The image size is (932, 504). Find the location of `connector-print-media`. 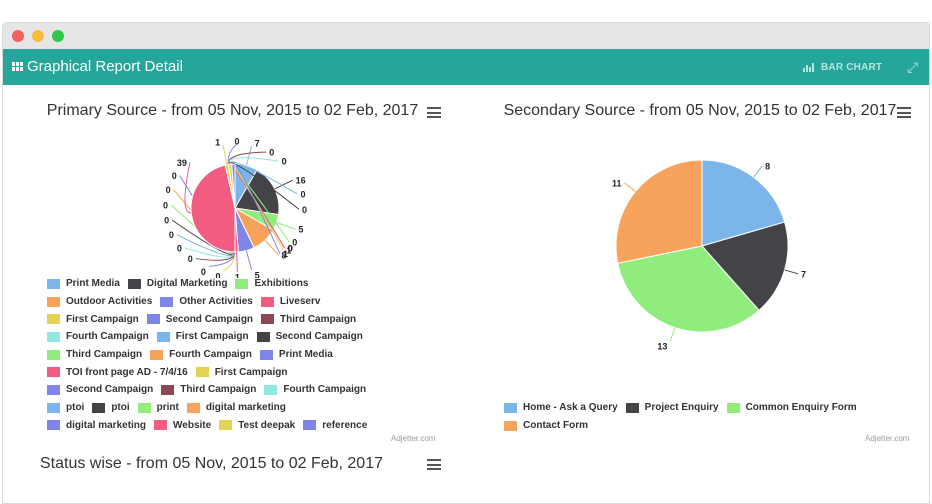

connector-print-media is located at coordinates (249, 156).